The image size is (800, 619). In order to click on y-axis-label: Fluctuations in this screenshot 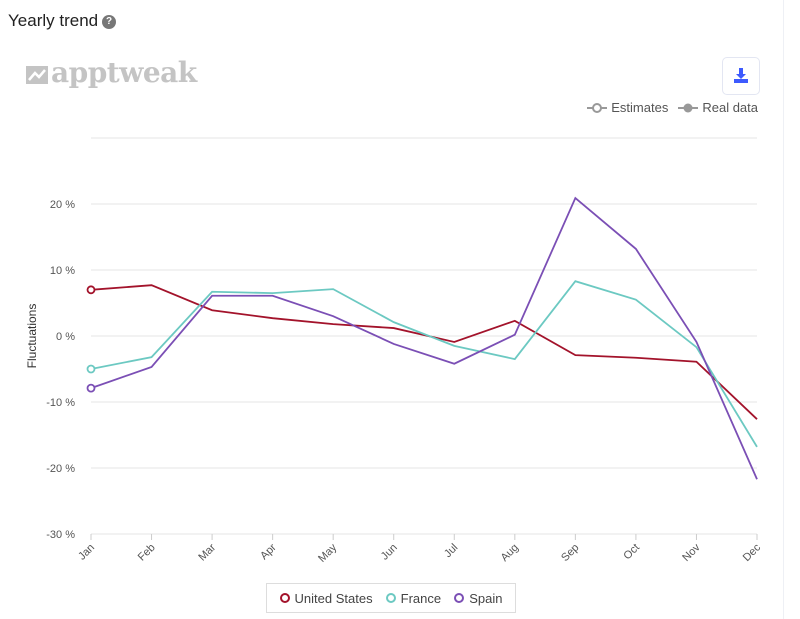, I will do `click(32, 336)`.